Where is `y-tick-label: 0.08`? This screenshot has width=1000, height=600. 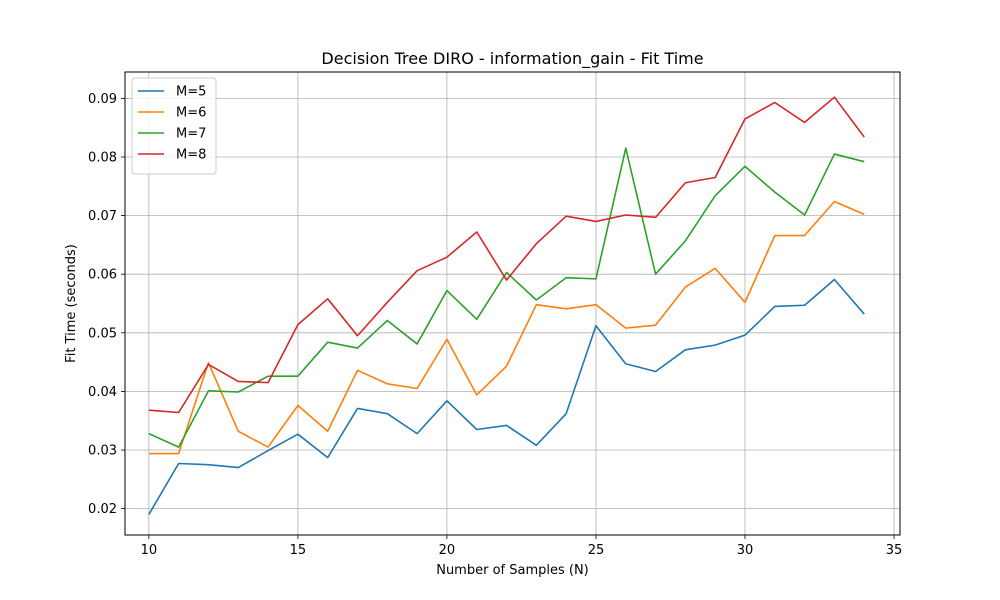 y-tick-label: 0.08 is located at coordinates (102, 157).